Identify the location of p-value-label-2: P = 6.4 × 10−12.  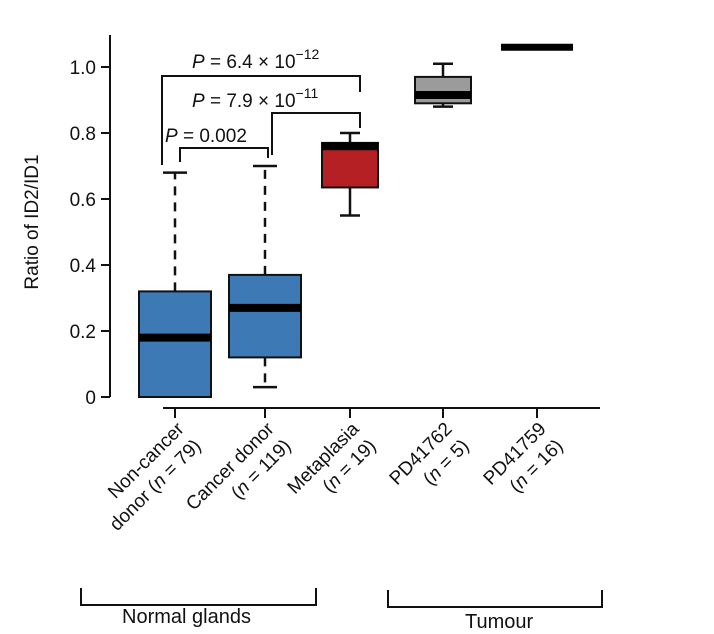
(256, 59).